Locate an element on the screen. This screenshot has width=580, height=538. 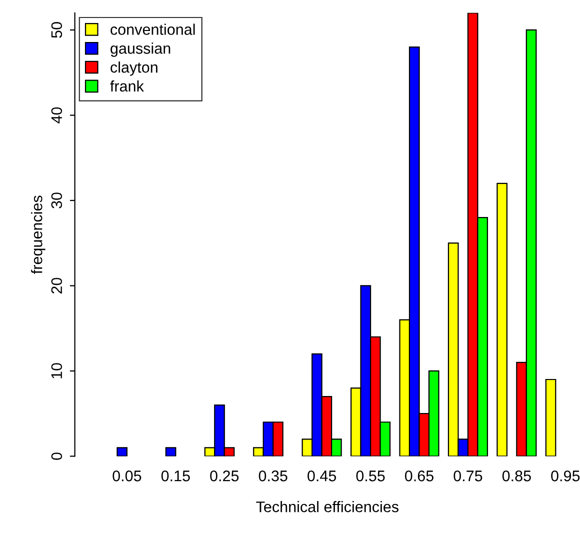
y-axis-title: frequencies is located at coordinates (38, 235).